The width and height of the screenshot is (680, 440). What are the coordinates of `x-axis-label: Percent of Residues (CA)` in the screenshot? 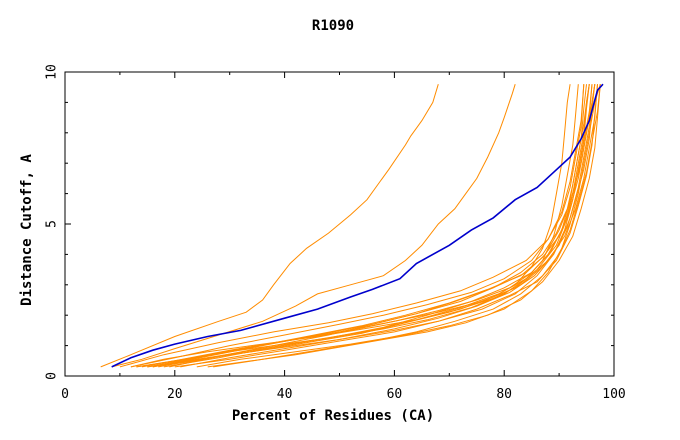 It's located at (333, 416).